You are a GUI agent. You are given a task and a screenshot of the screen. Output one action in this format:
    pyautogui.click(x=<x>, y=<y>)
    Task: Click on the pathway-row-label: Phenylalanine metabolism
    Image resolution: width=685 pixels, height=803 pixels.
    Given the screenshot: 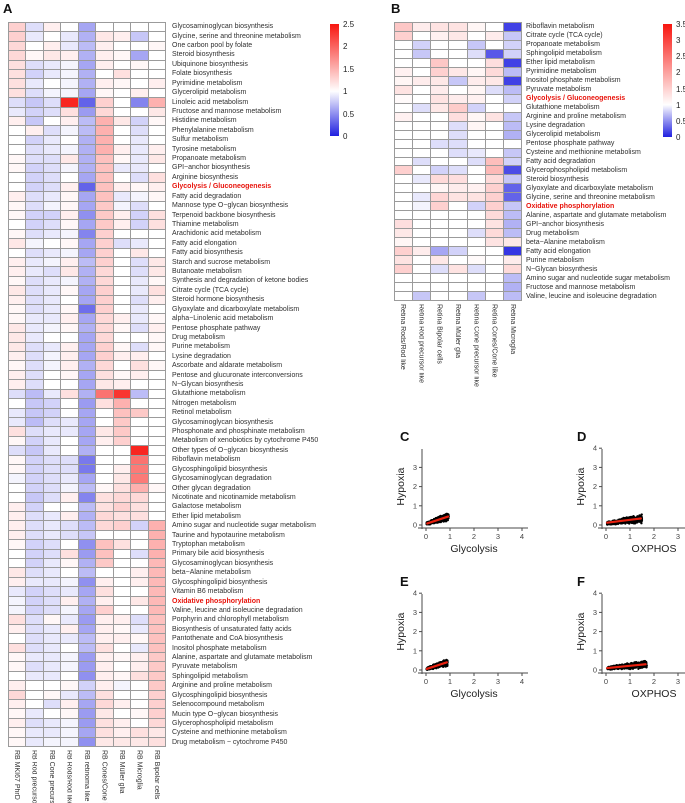 What is the action you would take?
    pyautogui.click(x=213, y=130)
    